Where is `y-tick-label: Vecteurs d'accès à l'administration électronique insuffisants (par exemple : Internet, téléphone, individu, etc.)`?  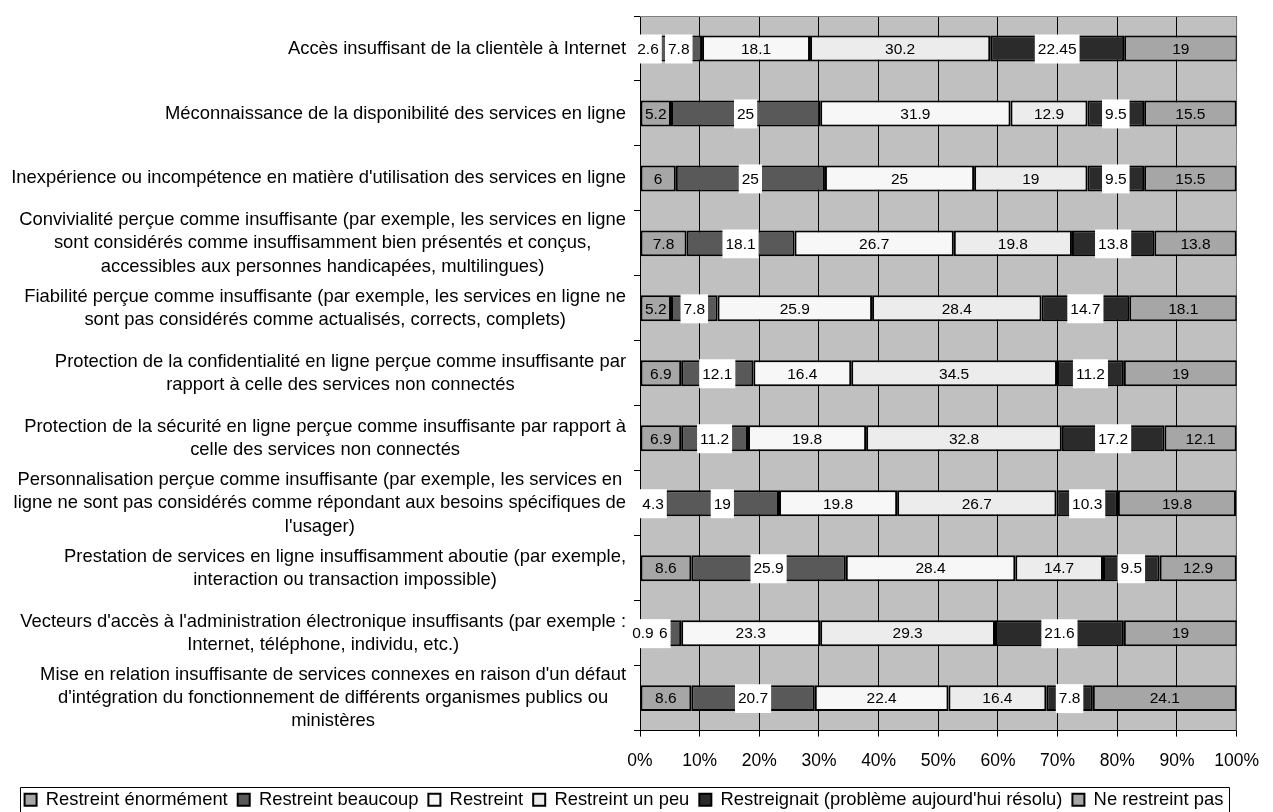
y-tick-label: Vecteurs d'accès à l'administration électronique insuffisants (par exemple : Internet, téléphone, individu, etc.) is located at coordinates (323, 631).